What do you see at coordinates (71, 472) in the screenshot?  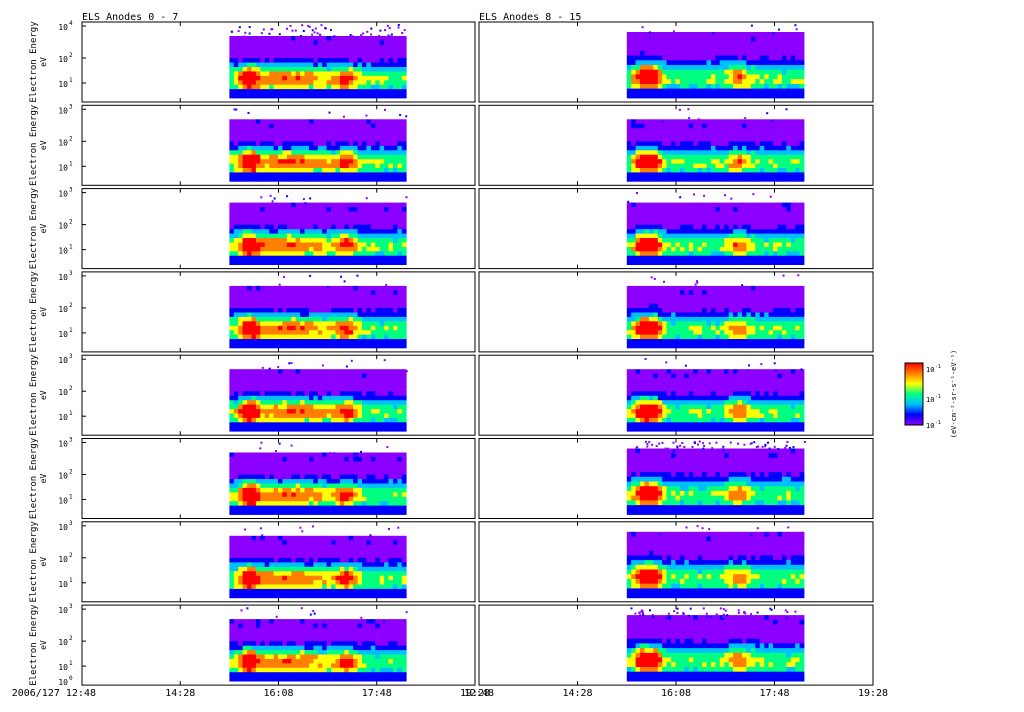 I see `y-tick-exponent: 2` at bounding box center [71, 472].